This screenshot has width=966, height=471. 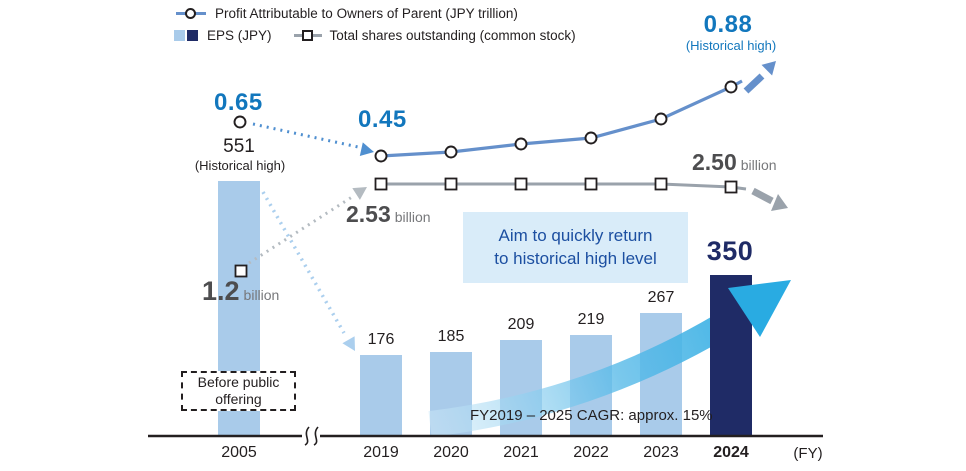 I want to click on shares-square-markers, so click(x=486, y=227).